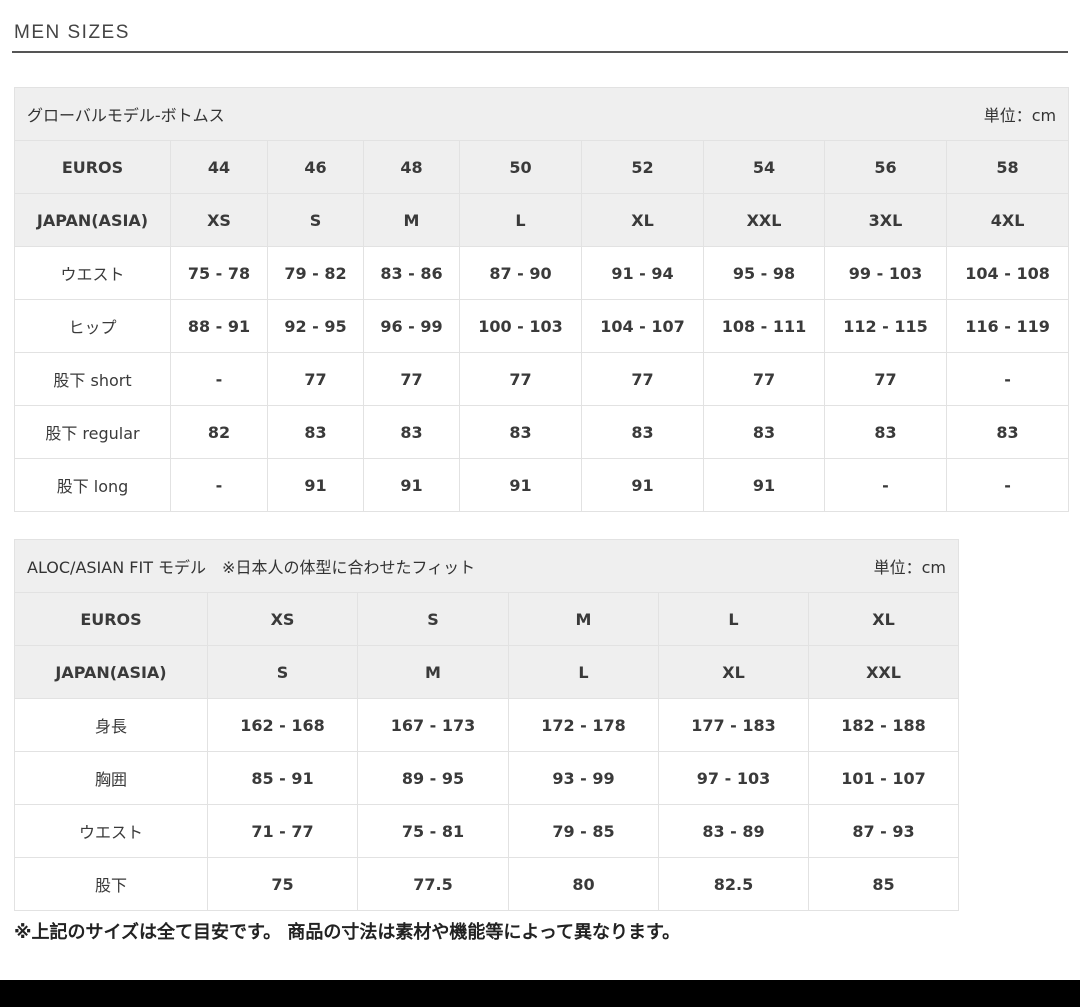 The height and width of the screenshot is (1007, 1080). Describe the element at coordinates (315, 273) in the screenshot. I see `table-cell: 79 - 82` at that location.